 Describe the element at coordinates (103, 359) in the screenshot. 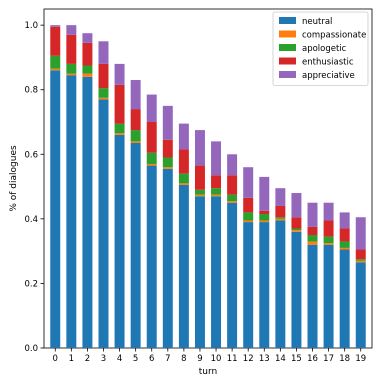

I see `x-tick-label: 3` at that location.